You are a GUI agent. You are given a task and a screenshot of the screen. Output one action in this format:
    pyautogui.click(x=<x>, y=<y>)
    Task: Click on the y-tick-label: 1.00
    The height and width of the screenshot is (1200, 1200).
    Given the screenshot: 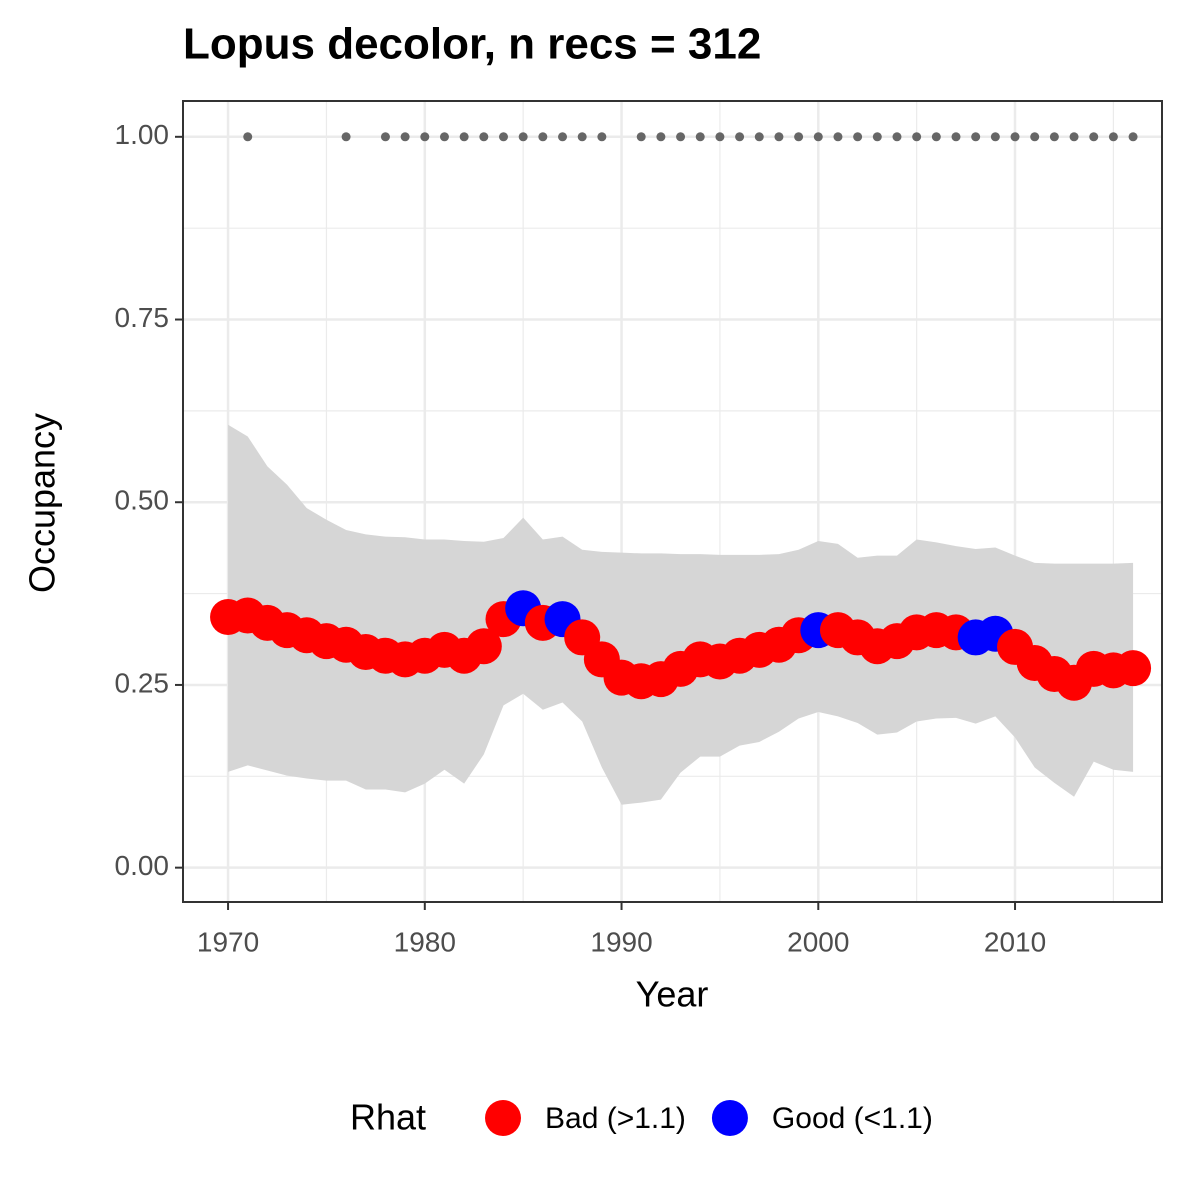 What is the action you would take?
    pyautogui.click(x=142, y=134)
    